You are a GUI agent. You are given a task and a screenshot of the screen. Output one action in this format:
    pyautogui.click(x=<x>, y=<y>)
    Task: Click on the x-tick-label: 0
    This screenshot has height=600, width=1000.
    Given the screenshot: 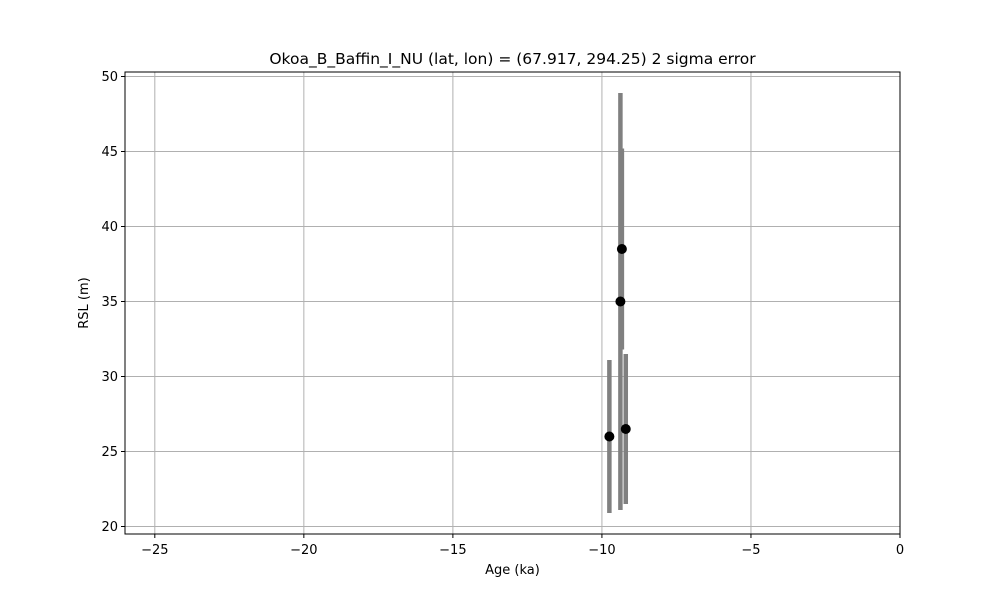 What is the action you would take?
    pyautogui.click(x=900, y=550)
    